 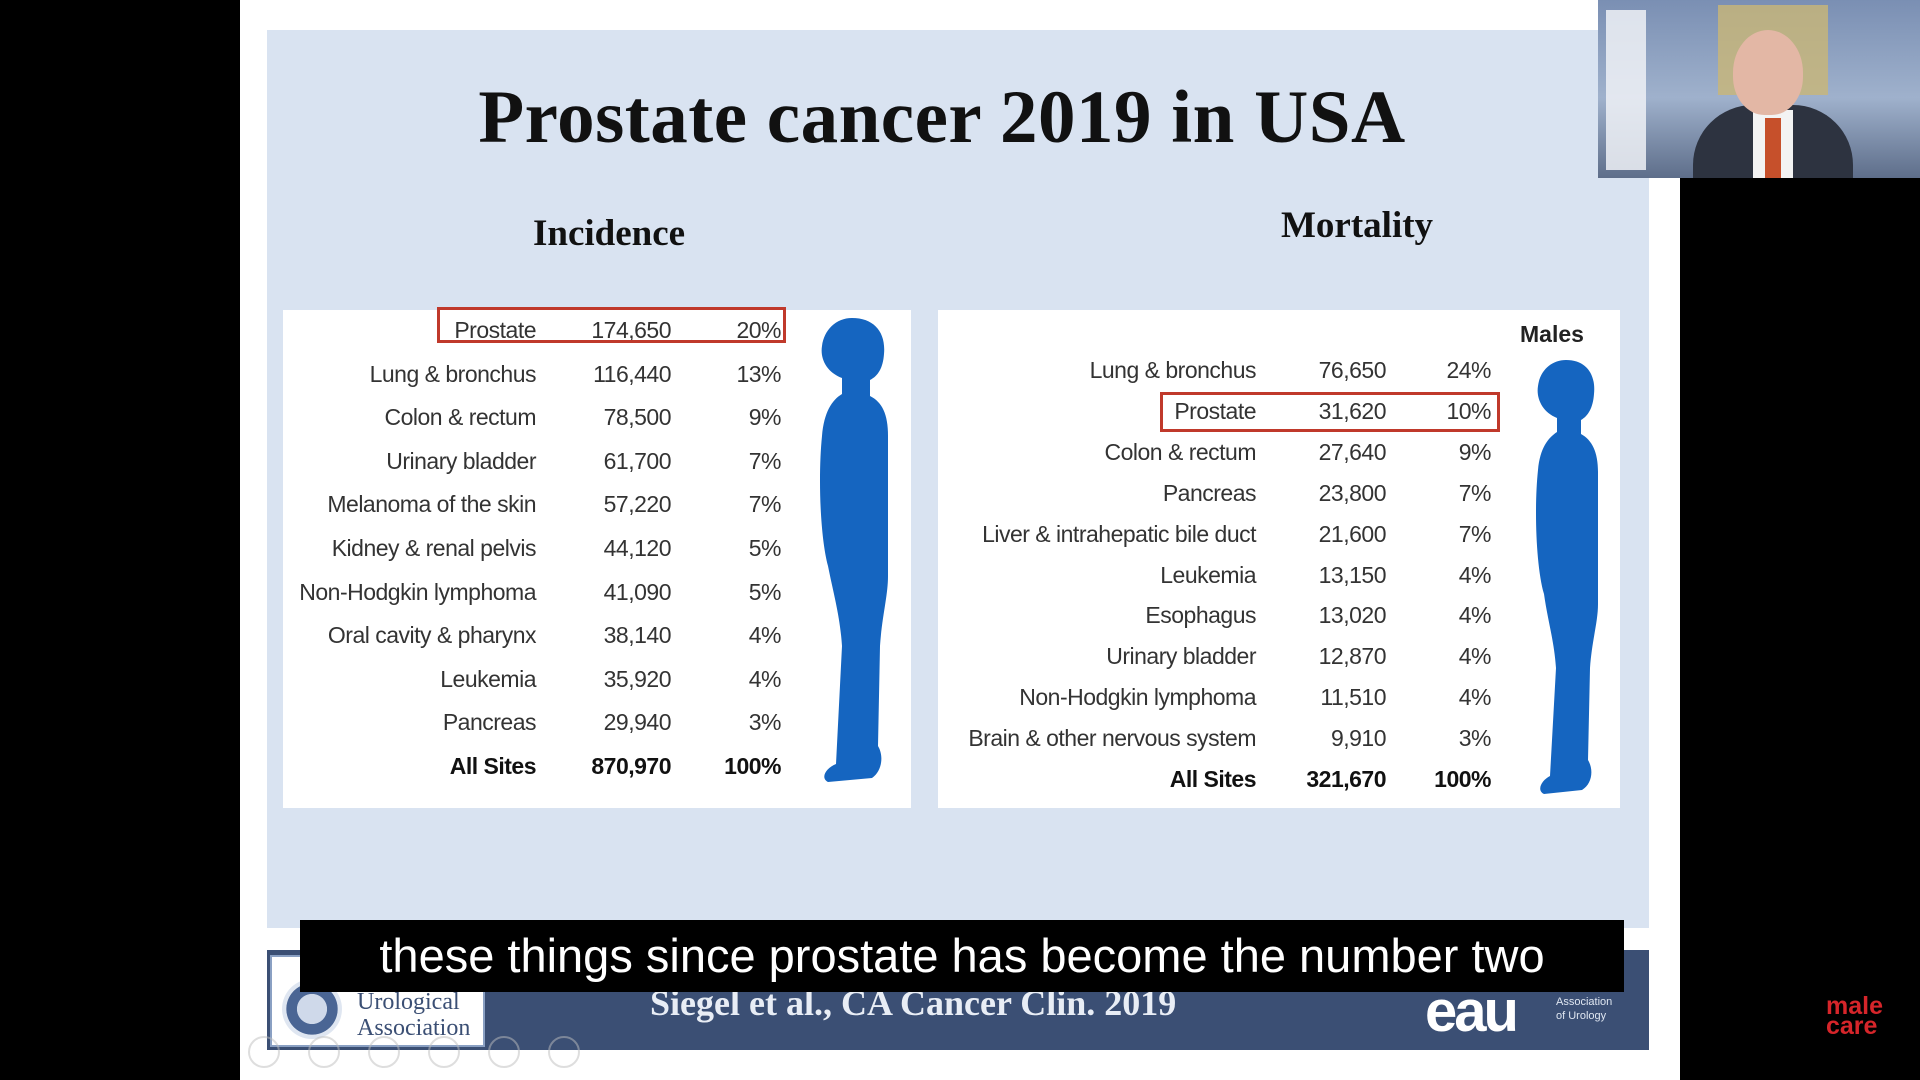 I want to click on count-cell: 23,800, so click(x=1352, y=492).